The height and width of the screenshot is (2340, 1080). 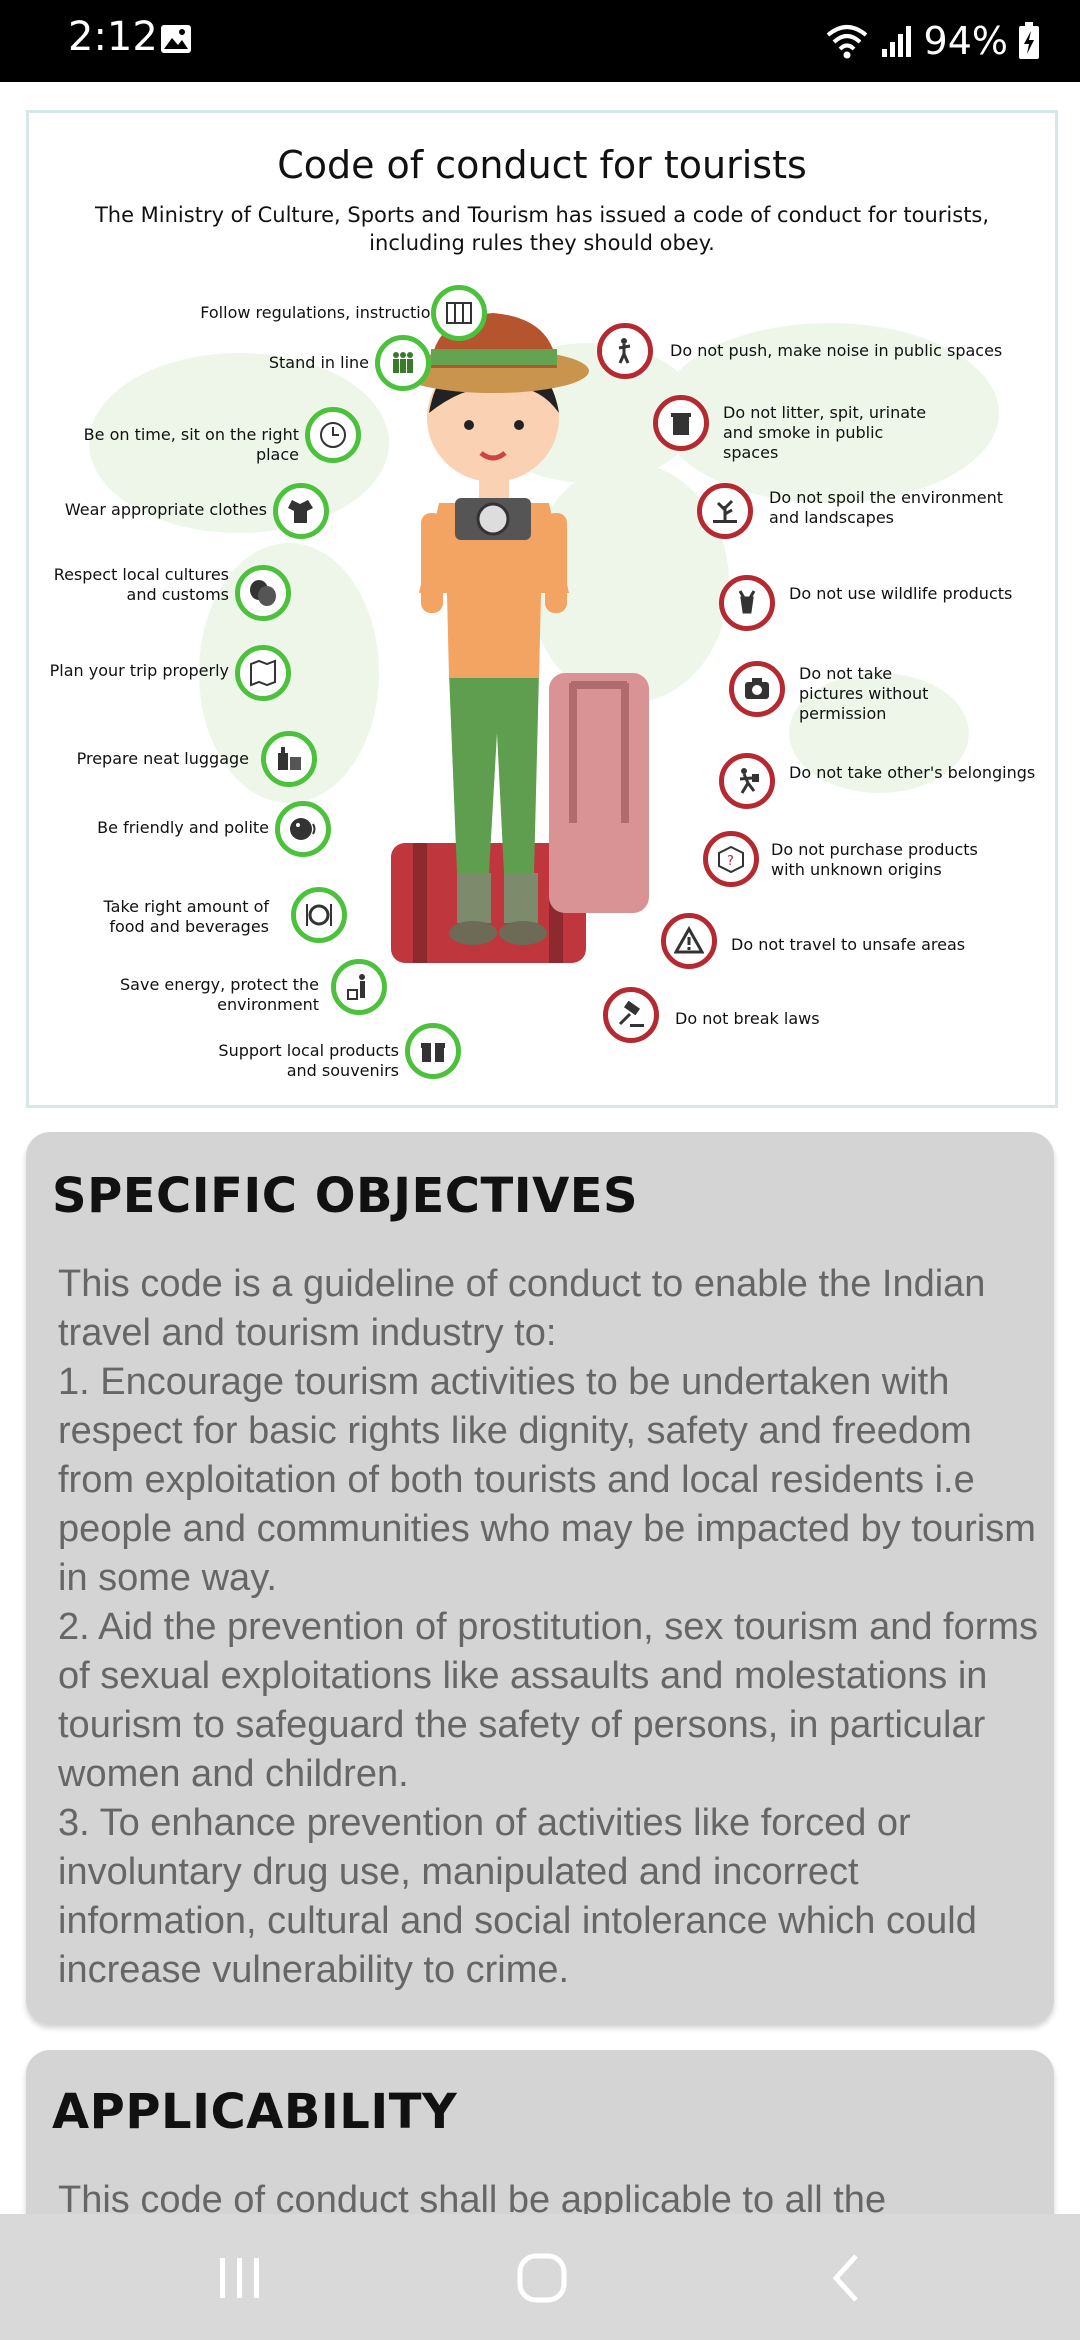 What do you see at coordinates (864, 693) in the screenshot?
I see `dont-rule-label: Do not take pictures without permission` at bounding box center [864, 693].